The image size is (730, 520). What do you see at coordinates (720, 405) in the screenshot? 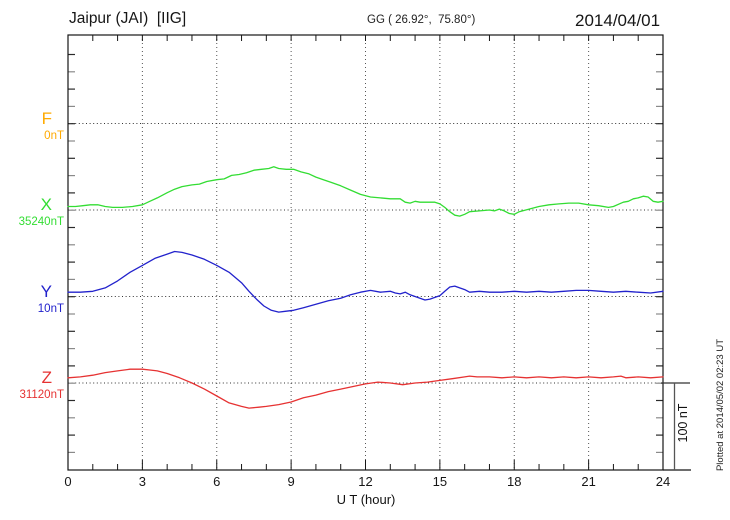
I see `plotted-at-note: Plotted at 2014/05/02 02:23 UT` at bounding box center [720, 405].